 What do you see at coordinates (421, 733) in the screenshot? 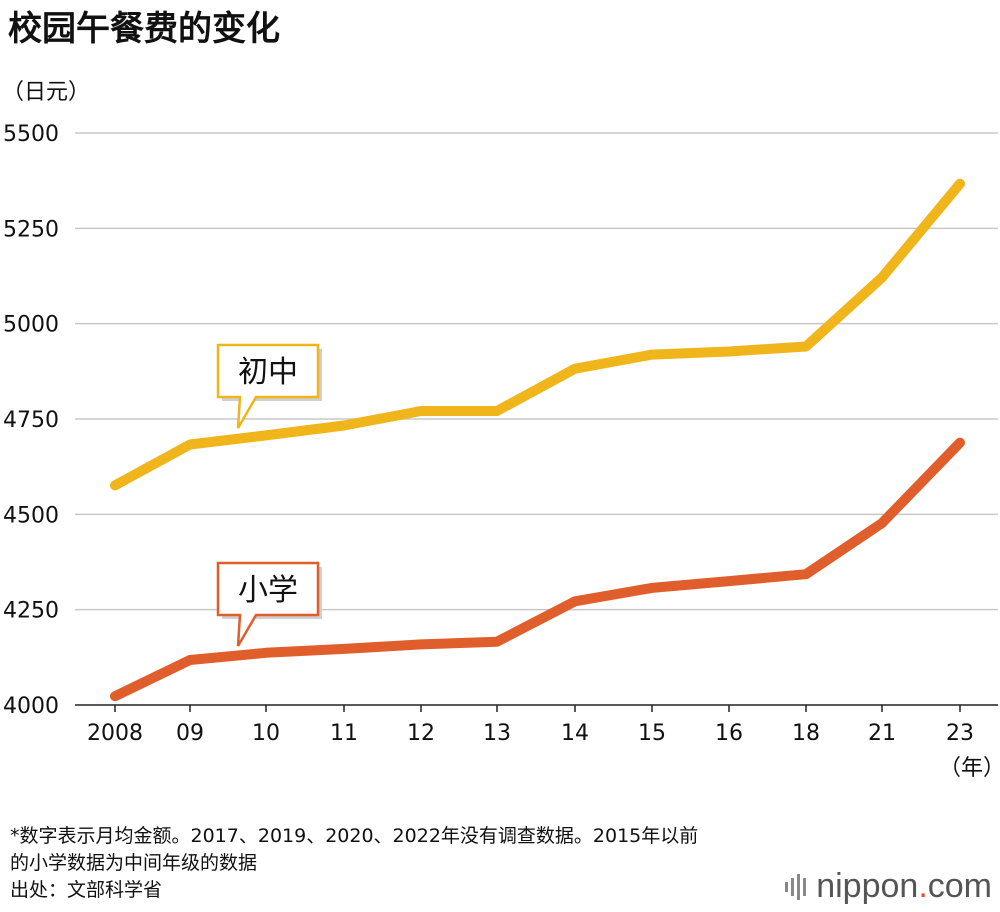
I see `x-tick-label: 12` at bounding box center [421, 733].